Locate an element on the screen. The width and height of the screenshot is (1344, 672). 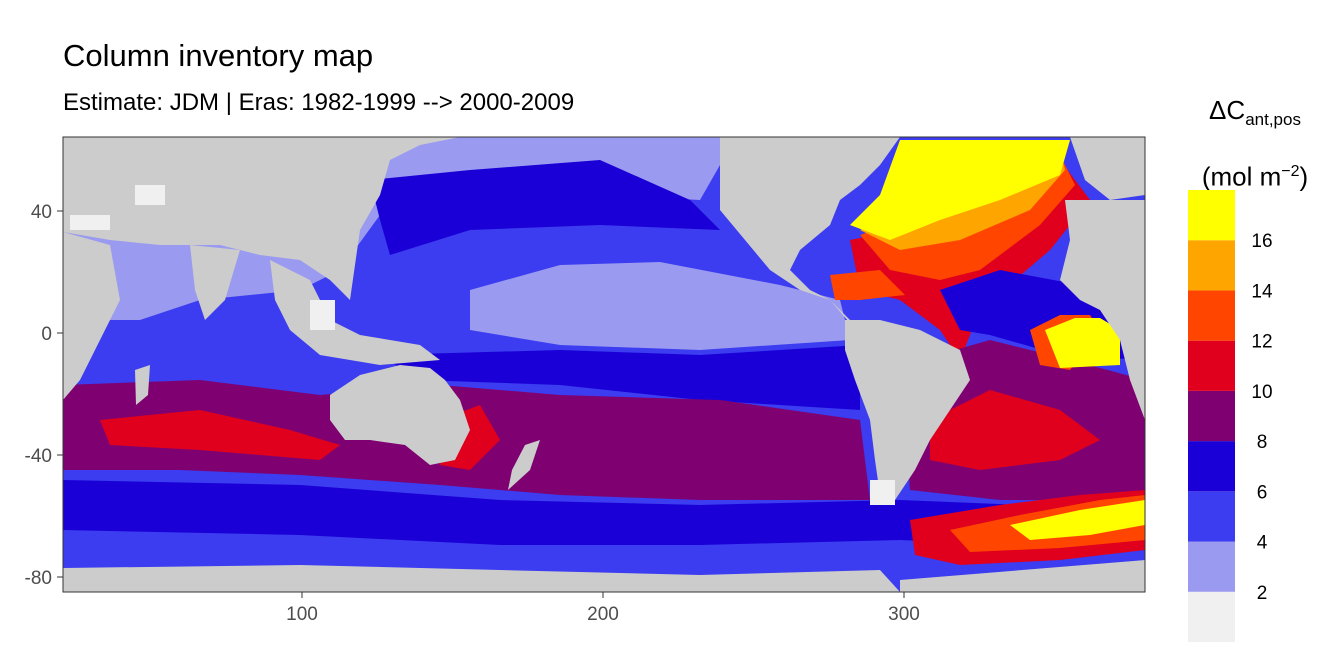
region-weddell-yellow is located at coordinates (1077, 520).